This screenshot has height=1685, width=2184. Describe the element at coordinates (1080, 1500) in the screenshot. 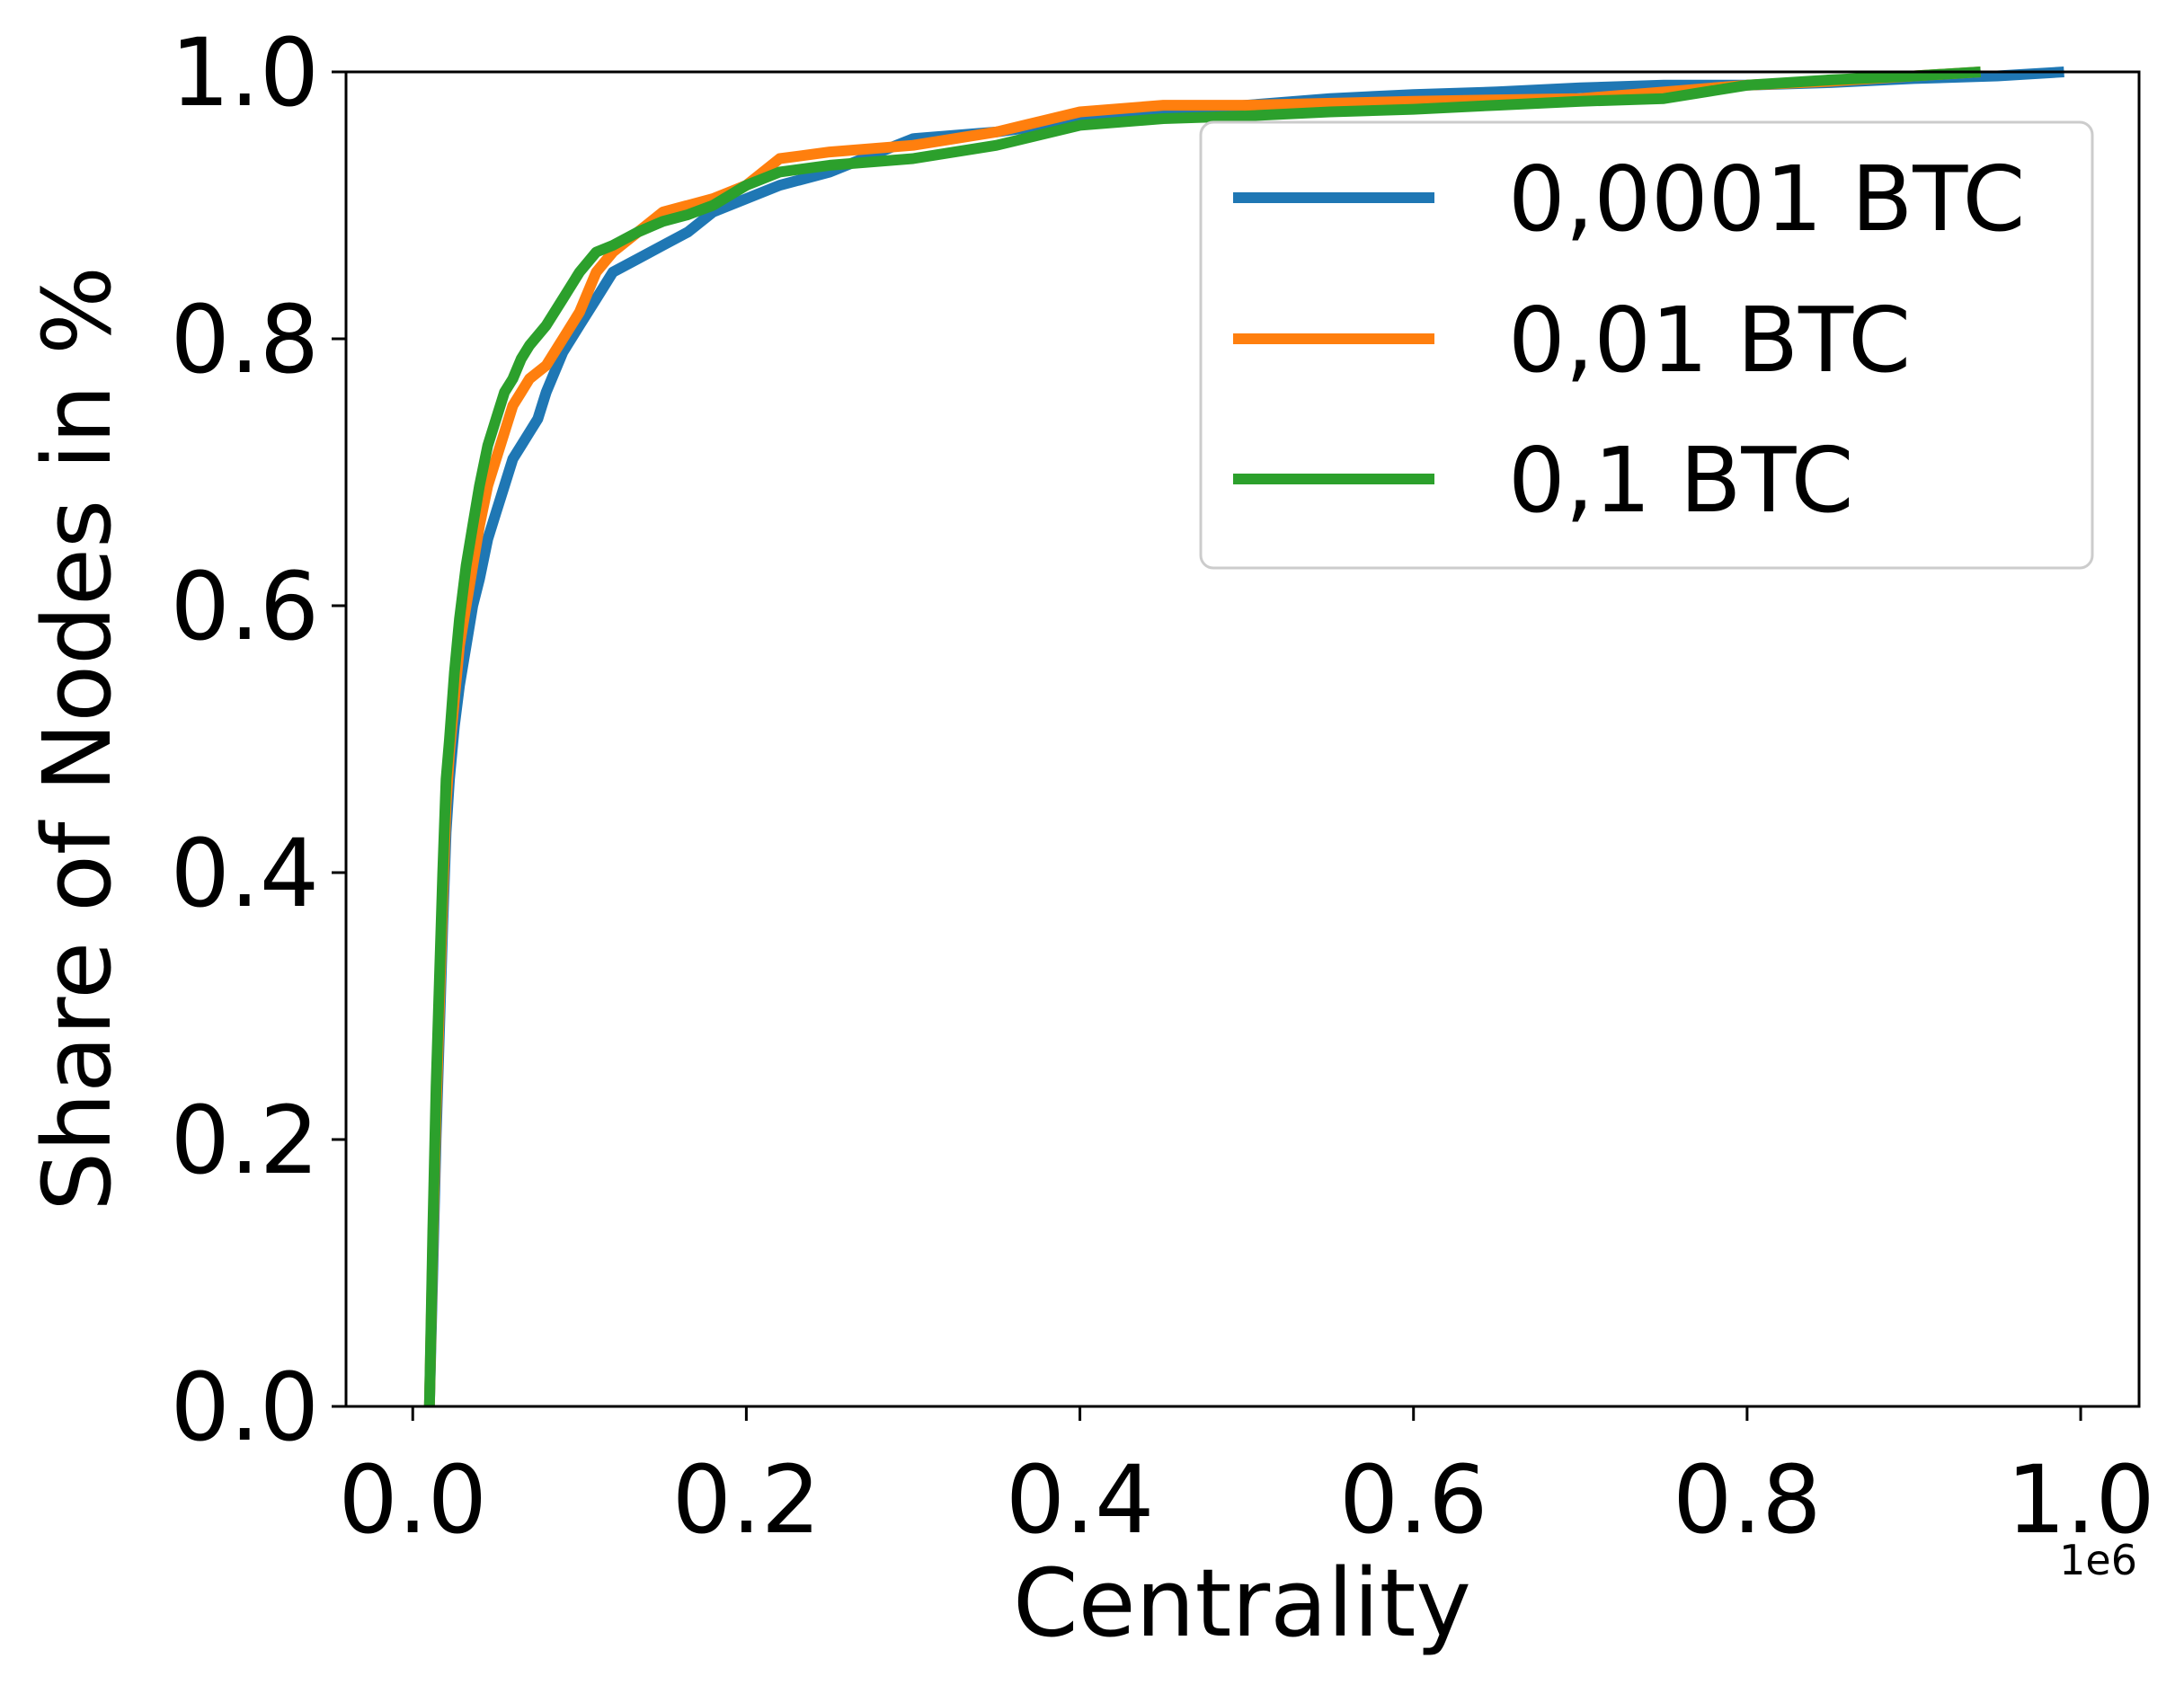

I see `x-tick-label: 0.4` at that location.